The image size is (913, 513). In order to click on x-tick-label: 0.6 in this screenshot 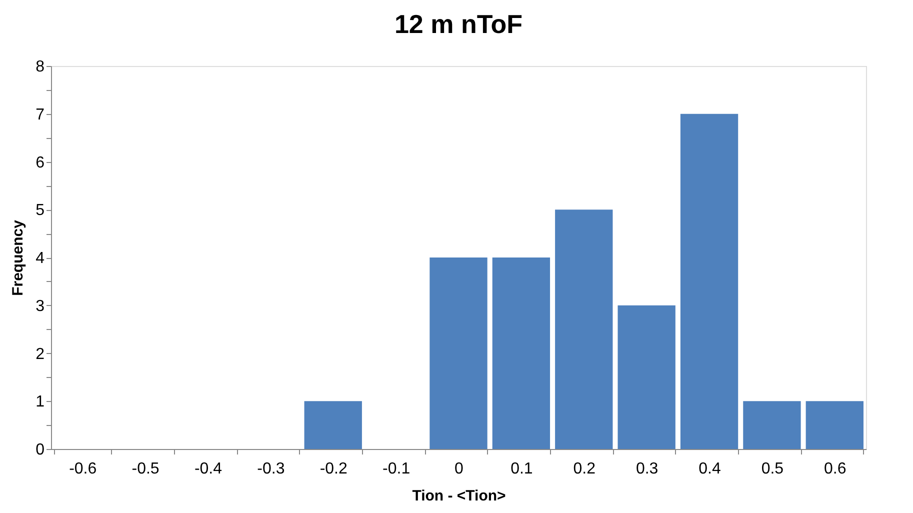, I will do `click(835, 469)`.